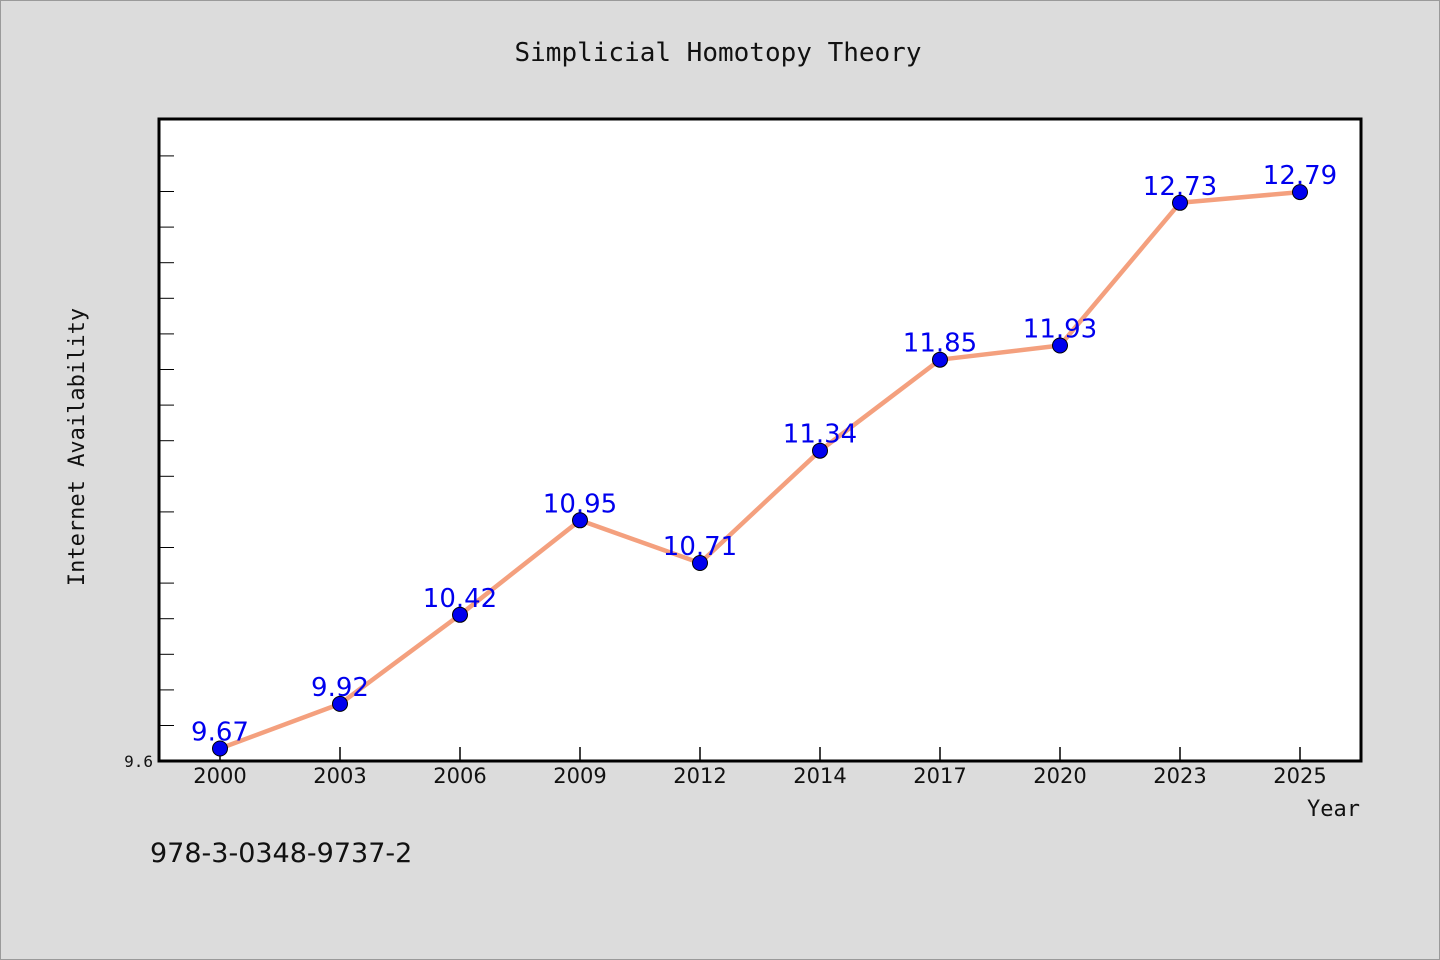  I want to click on footer-isbn: 978-3-0348-9737-2, so click(281, 853).